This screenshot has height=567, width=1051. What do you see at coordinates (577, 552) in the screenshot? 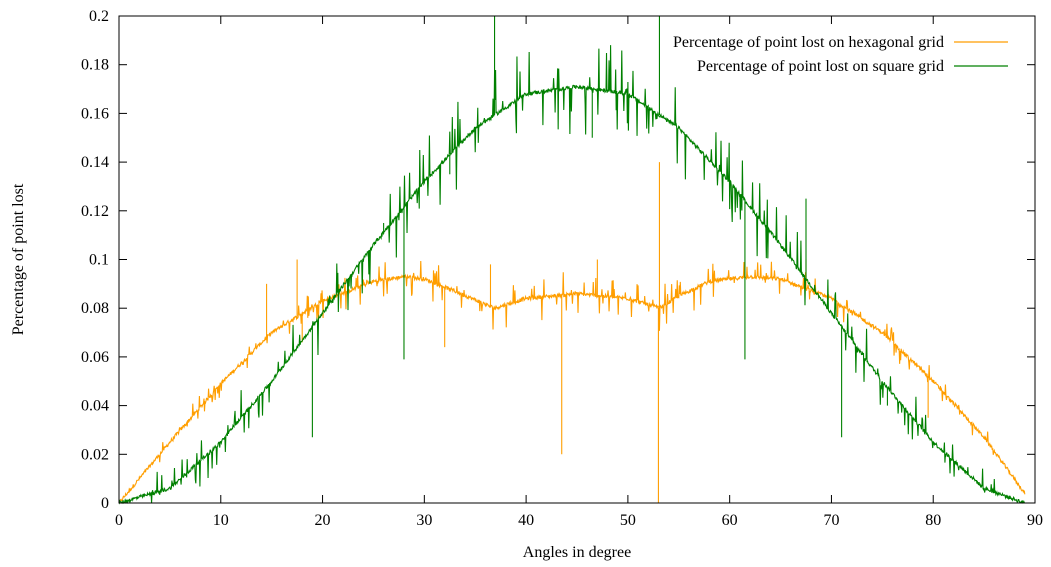
I see `x-axis-label: Angles in degree` at bounding box center [577, 552].